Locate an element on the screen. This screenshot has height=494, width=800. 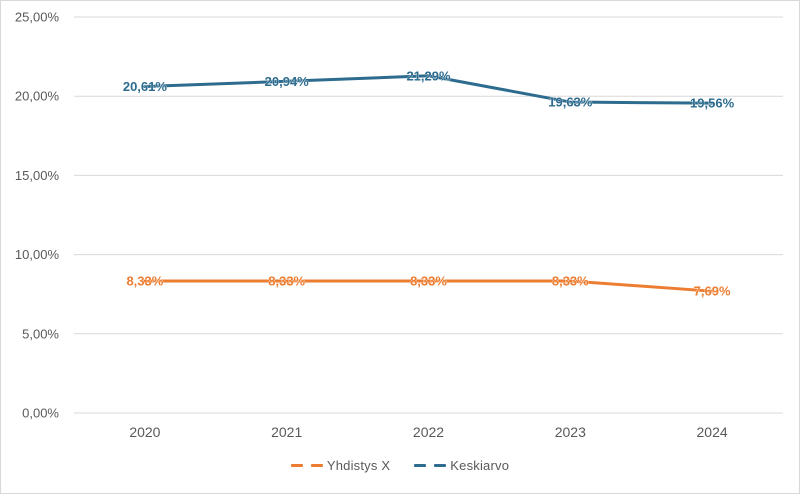
data-label-1: 20,94% is located at coordinates (287, 81).